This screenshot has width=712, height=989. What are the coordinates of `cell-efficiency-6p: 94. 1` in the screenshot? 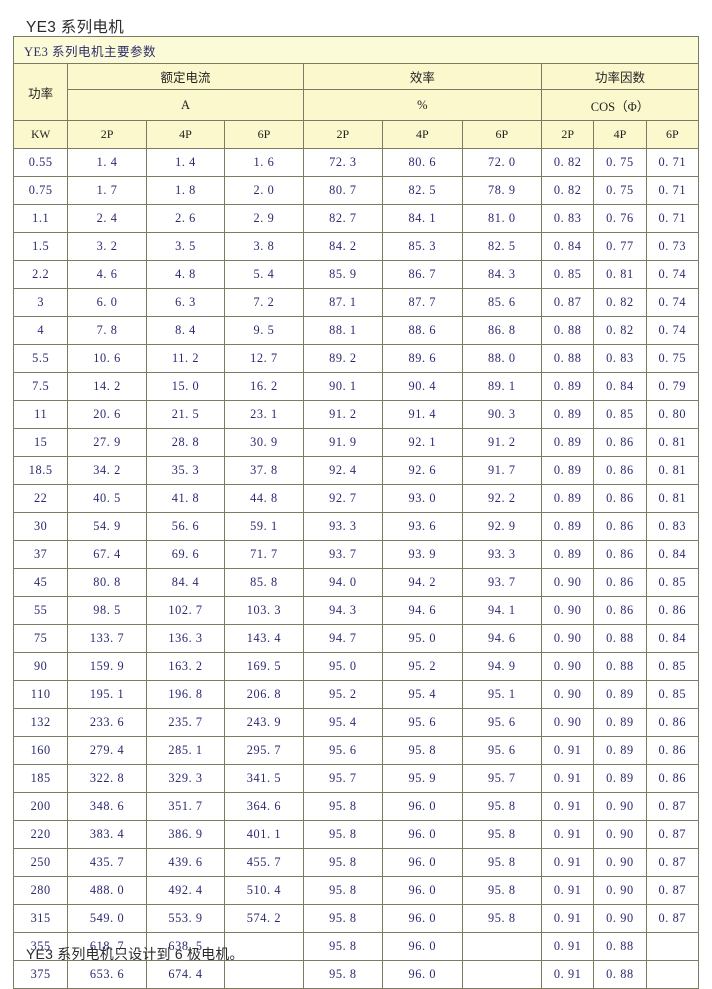 It's located at (502, 610).